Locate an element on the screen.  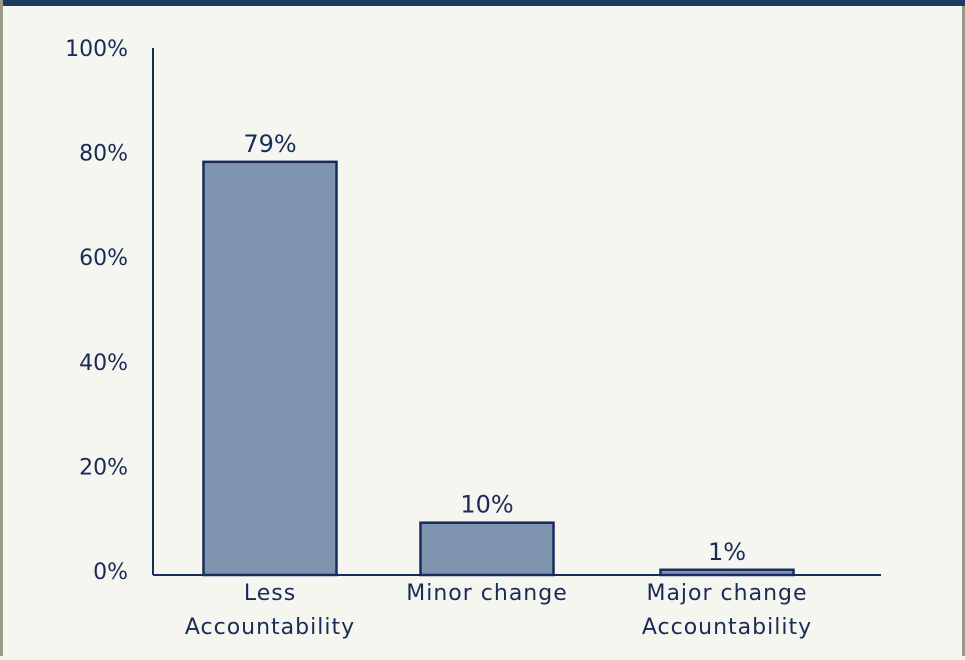
category-label: Minor change is located at coordinates (487, 593).